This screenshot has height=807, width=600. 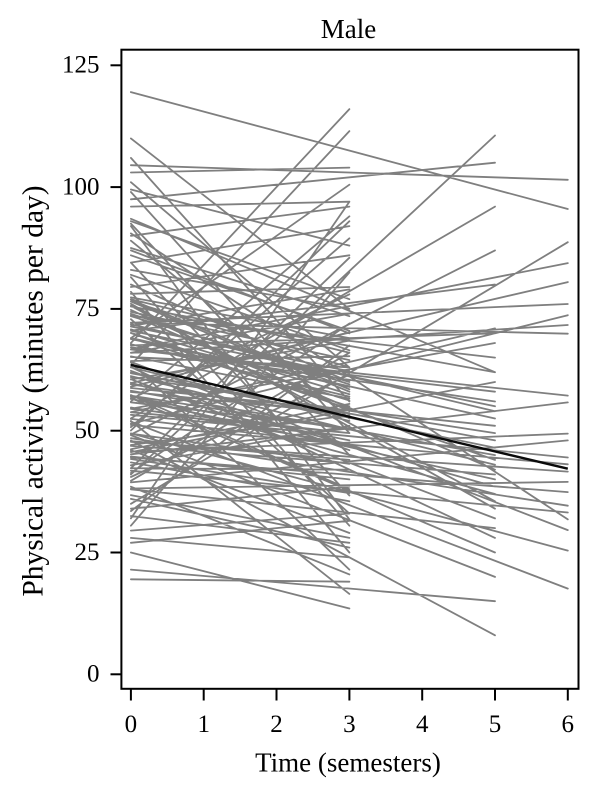 I want to click on svg-text: 75, so click(x=87, y=308).